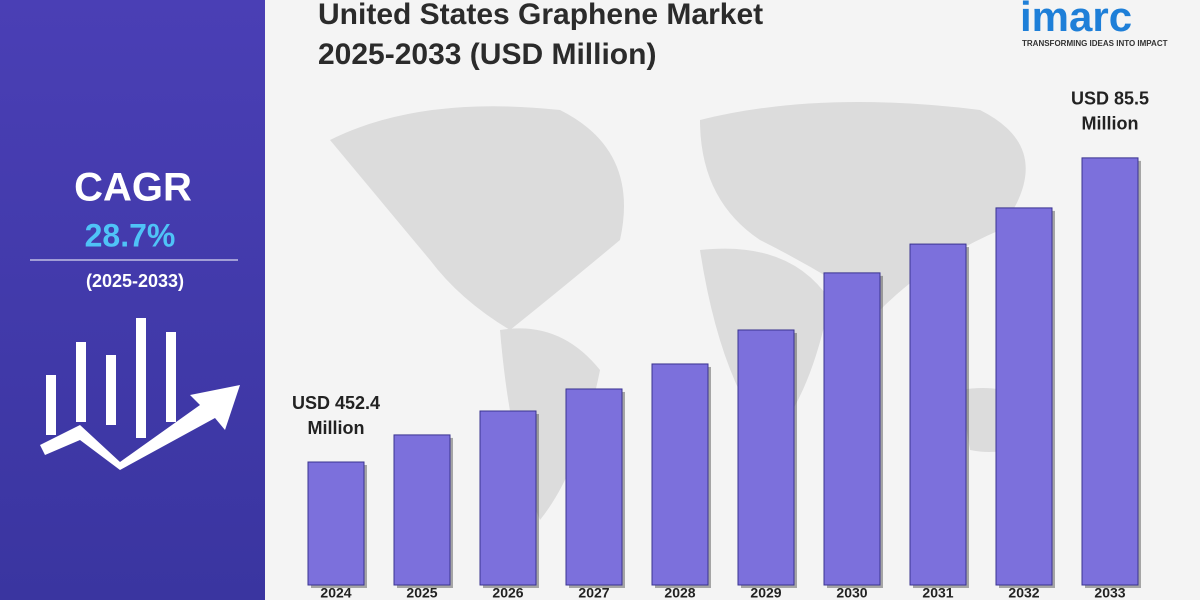 The height and width of the screenshot is (600, 1200). What do you see at coordinates (851, 592) in the screenshot?
I see `x-tick-label: 2030` at bounding box center [851, 592].